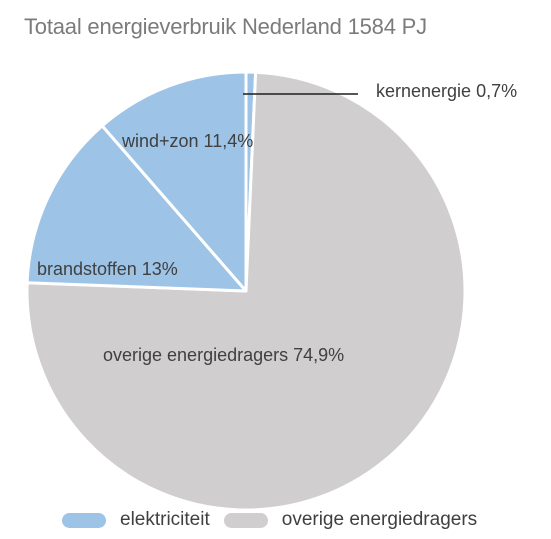 Image resolution: width=551 pixels, height=539 pixels. Describe the element at coordinates (84, 520) in the screenshot. I see `legend-swatch-elektriciteit` at that location.